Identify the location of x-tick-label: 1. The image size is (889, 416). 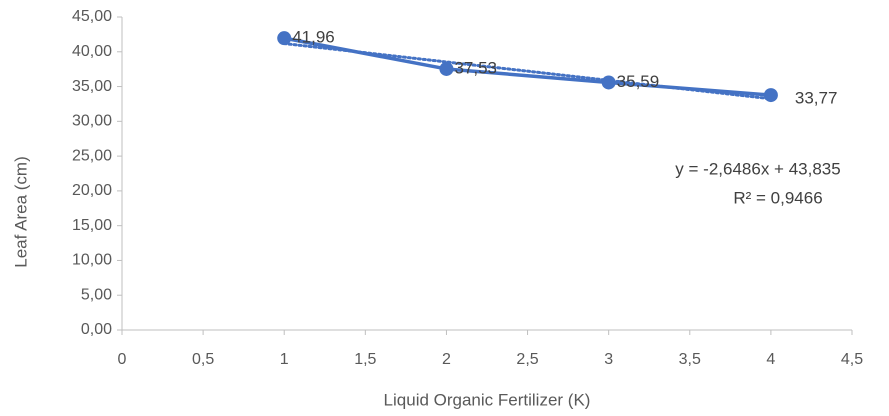
(284, 359).